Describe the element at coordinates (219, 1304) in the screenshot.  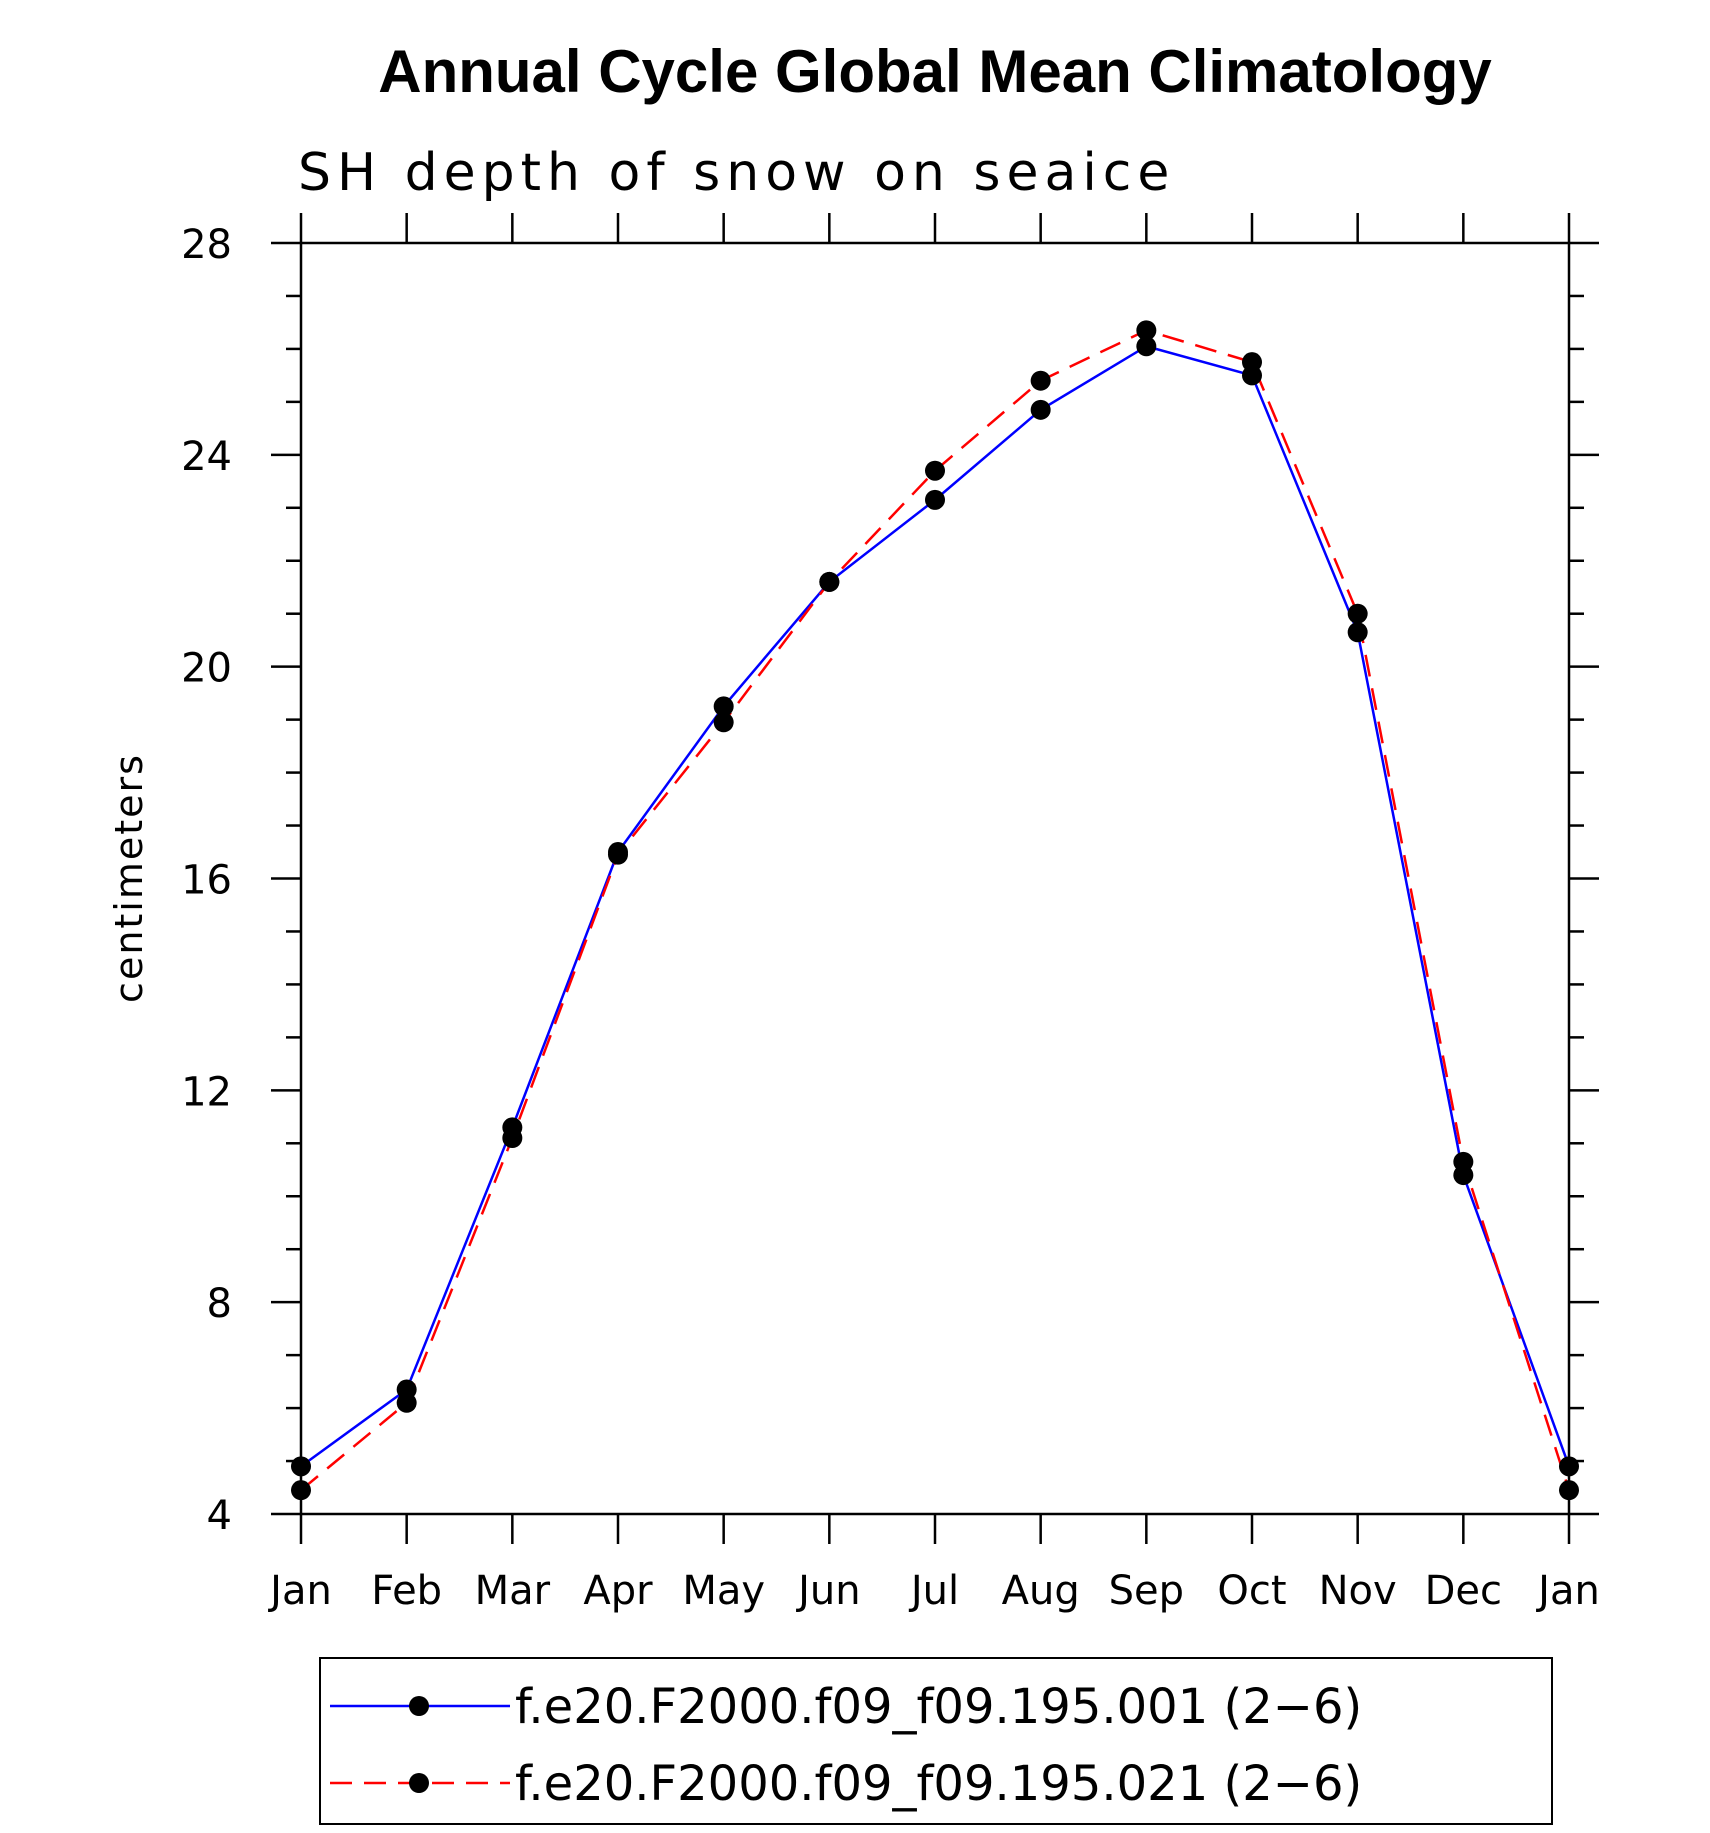
I see `y-tick-label: 8` at that location.